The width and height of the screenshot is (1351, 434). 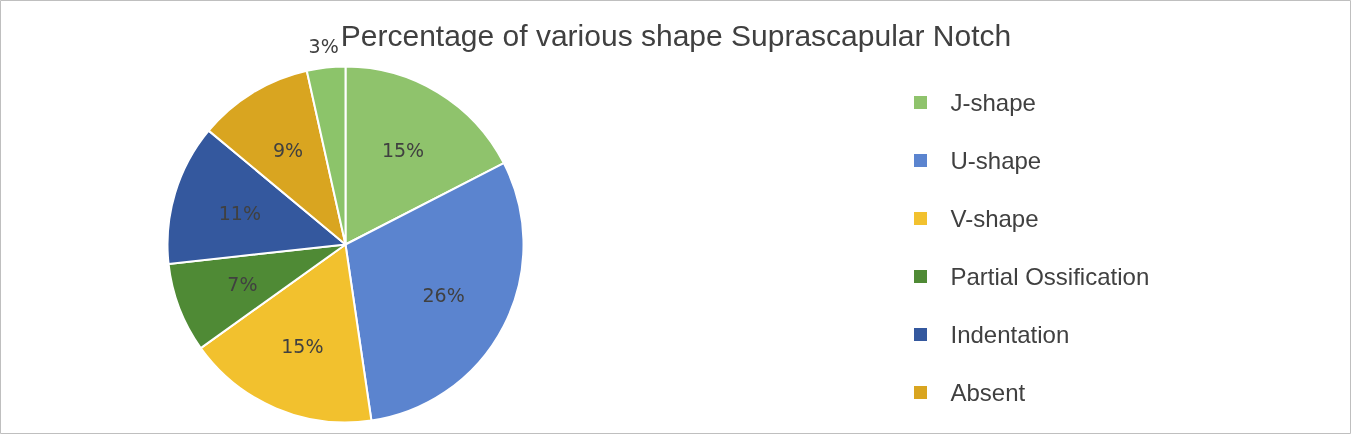 What do you see at coordinates (993, 102) in the screenshot?
I see `legend-label: J-shape` at bounding box center [993, 102].